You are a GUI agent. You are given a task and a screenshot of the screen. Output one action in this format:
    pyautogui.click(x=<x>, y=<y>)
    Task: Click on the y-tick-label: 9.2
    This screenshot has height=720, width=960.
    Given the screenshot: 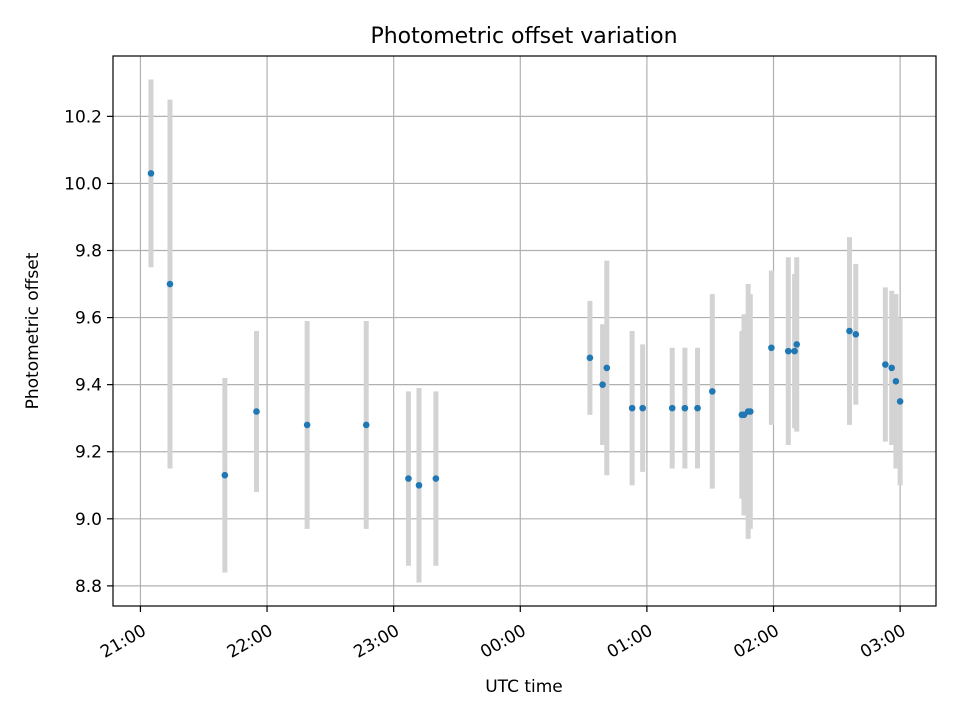 What is the action you would take?
    pyautogui.click(x=88, y=453)
    